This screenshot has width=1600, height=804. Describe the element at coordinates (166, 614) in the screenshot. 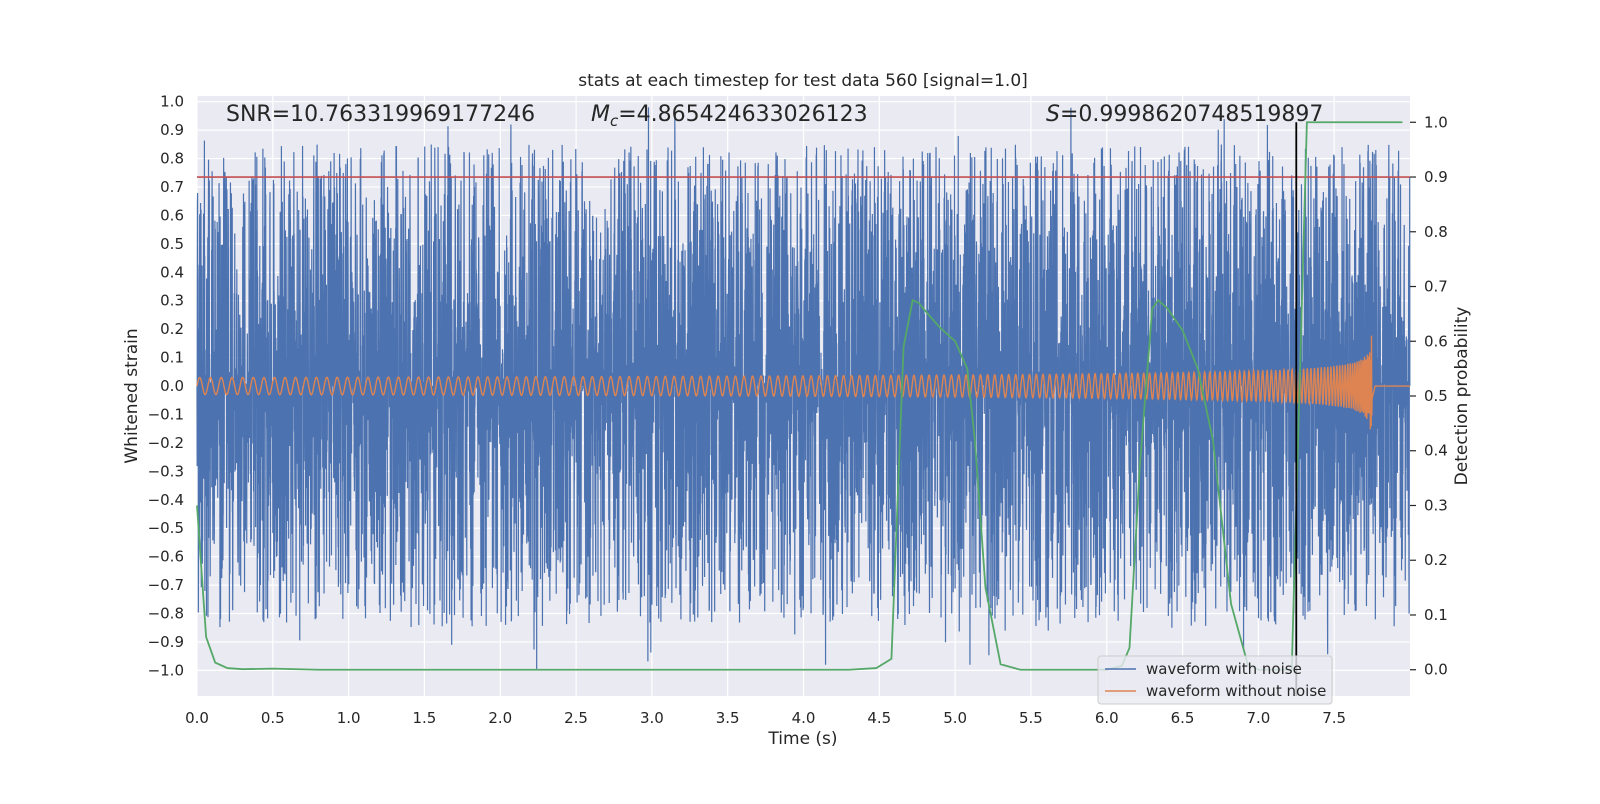

I see `y-left-tick-label: −0.8` at that location.